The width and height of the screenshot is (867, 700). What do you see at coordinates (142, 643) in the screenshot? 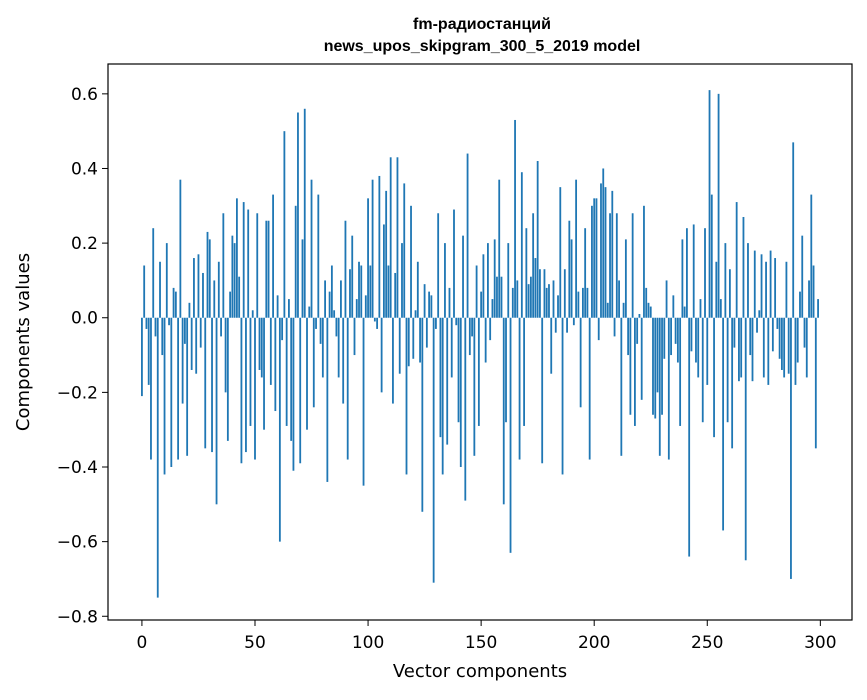
I see `x-tick-label: 0` at bounding box center [142, 643].